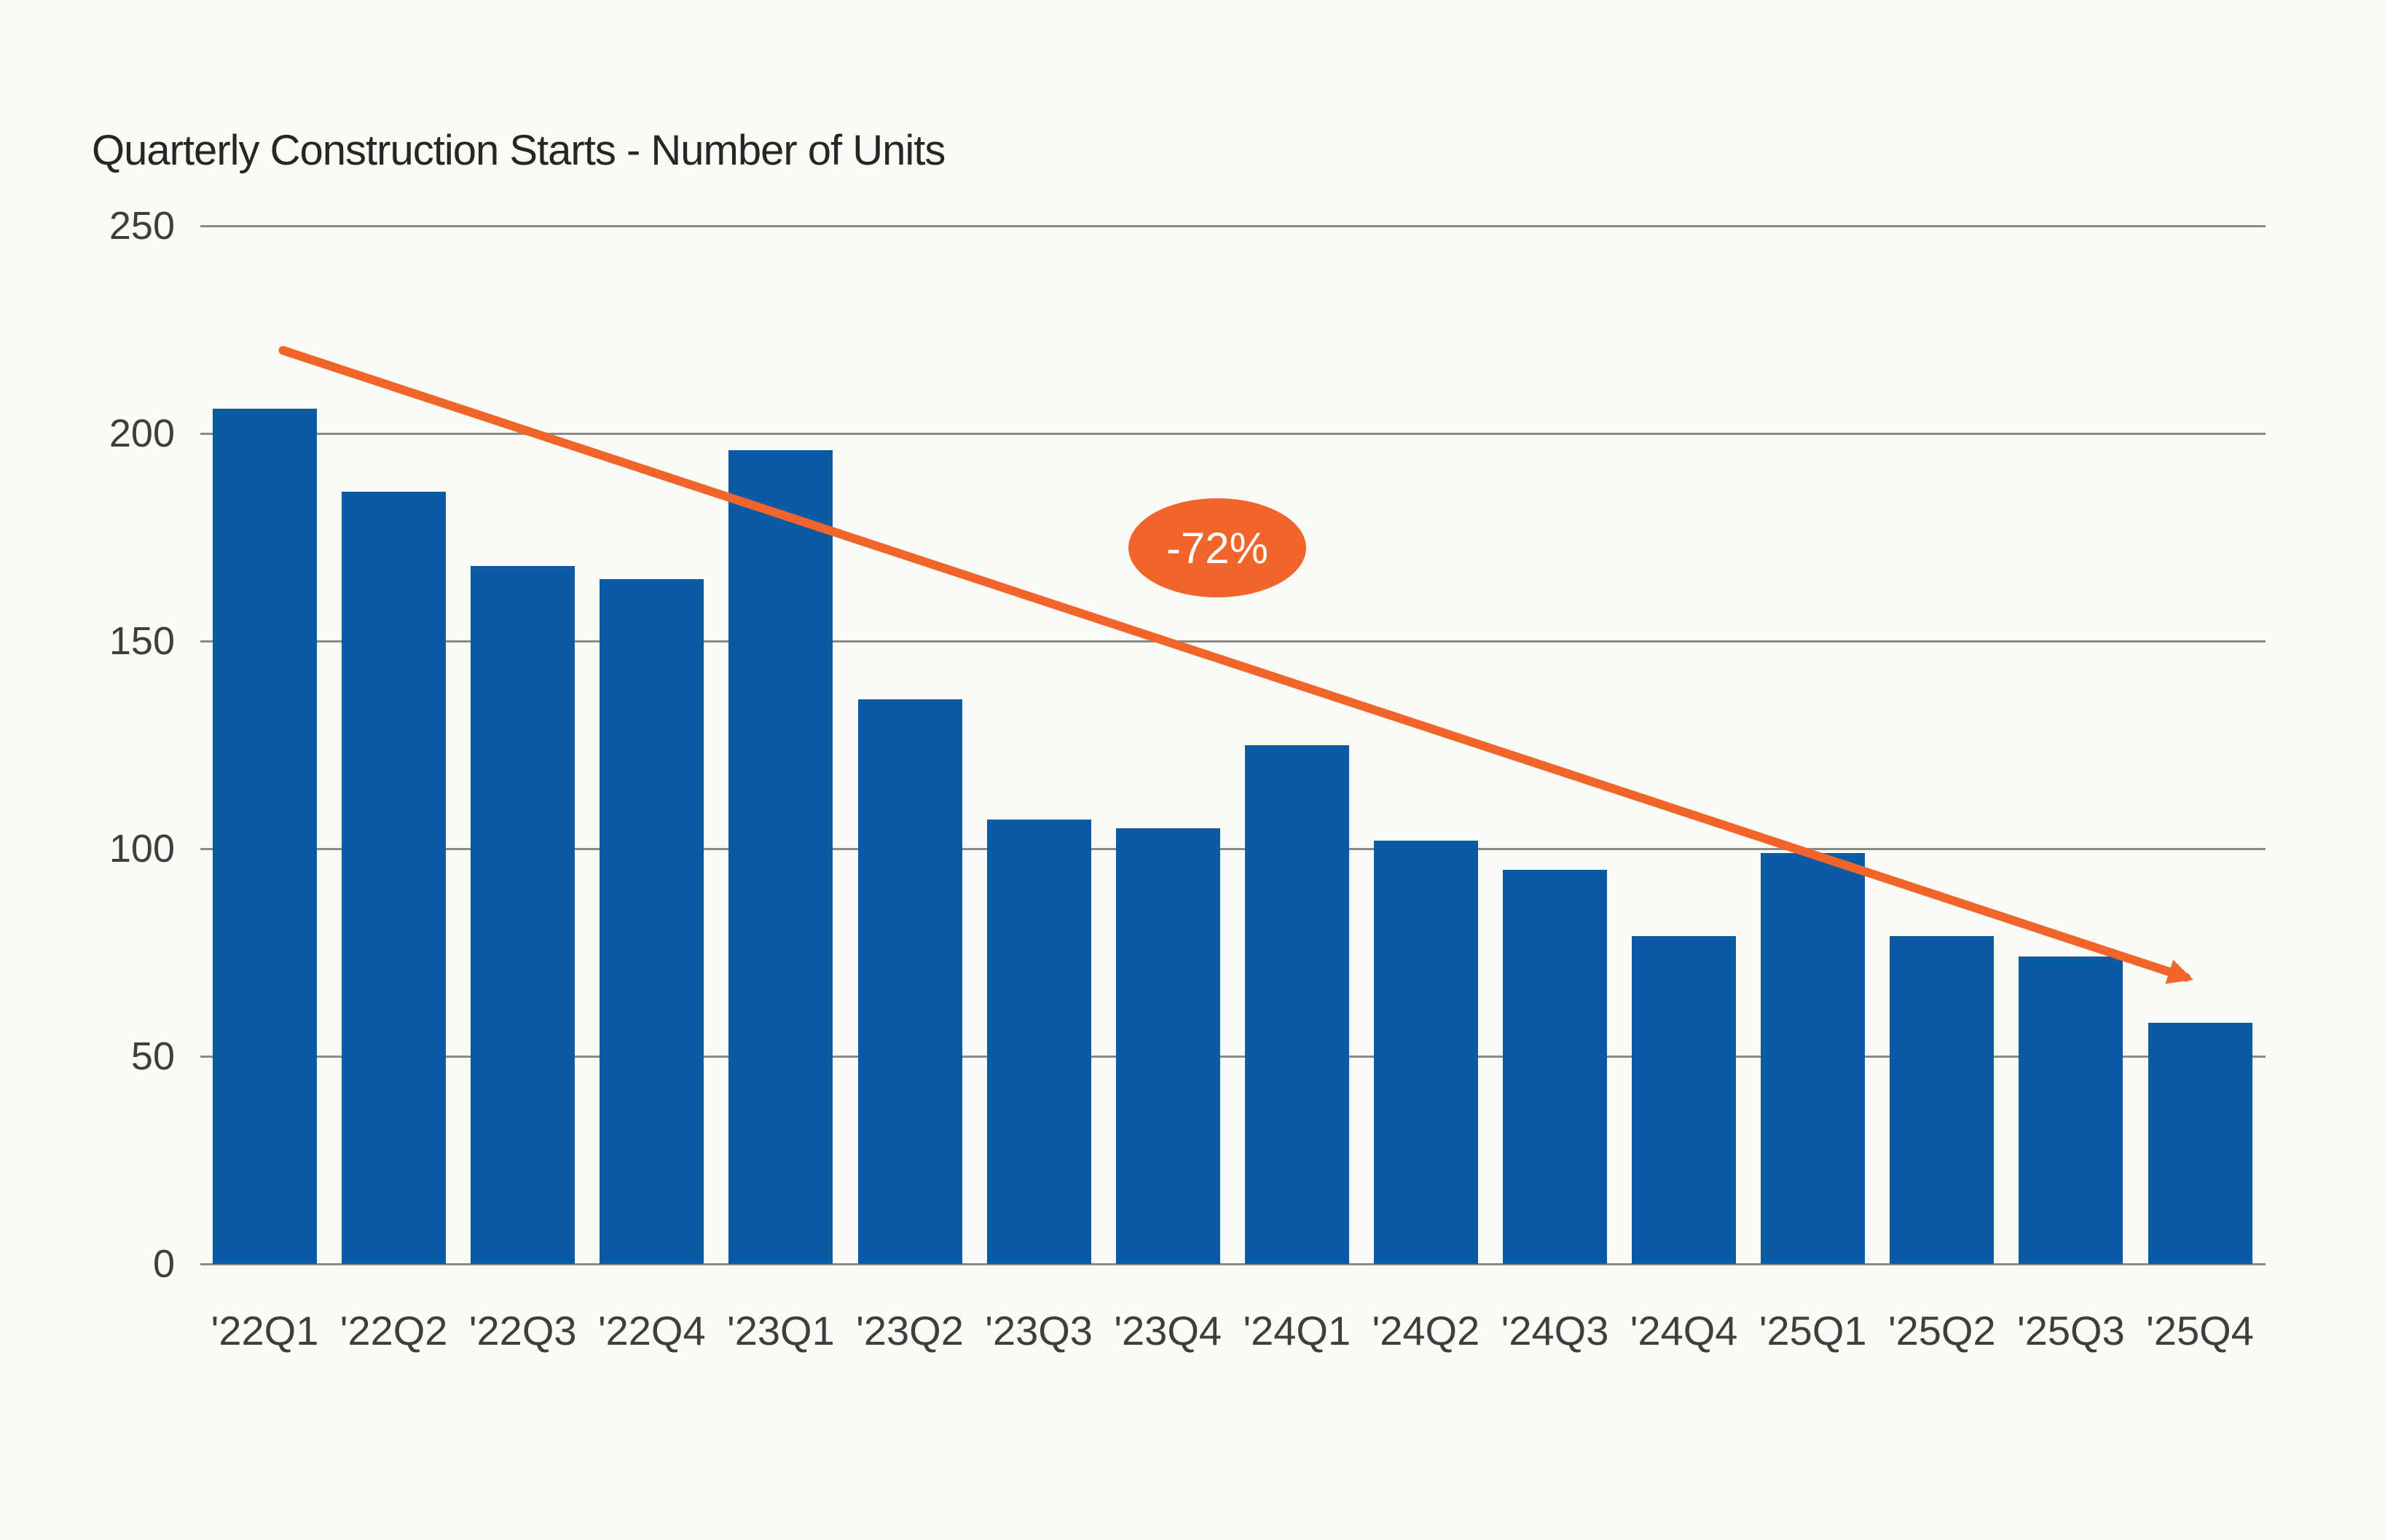 The image size is (2385, 1540). Describe the element at coordinates (142, 641) in the screenshot. I see `y-axis-tick-label: 150` at that location.